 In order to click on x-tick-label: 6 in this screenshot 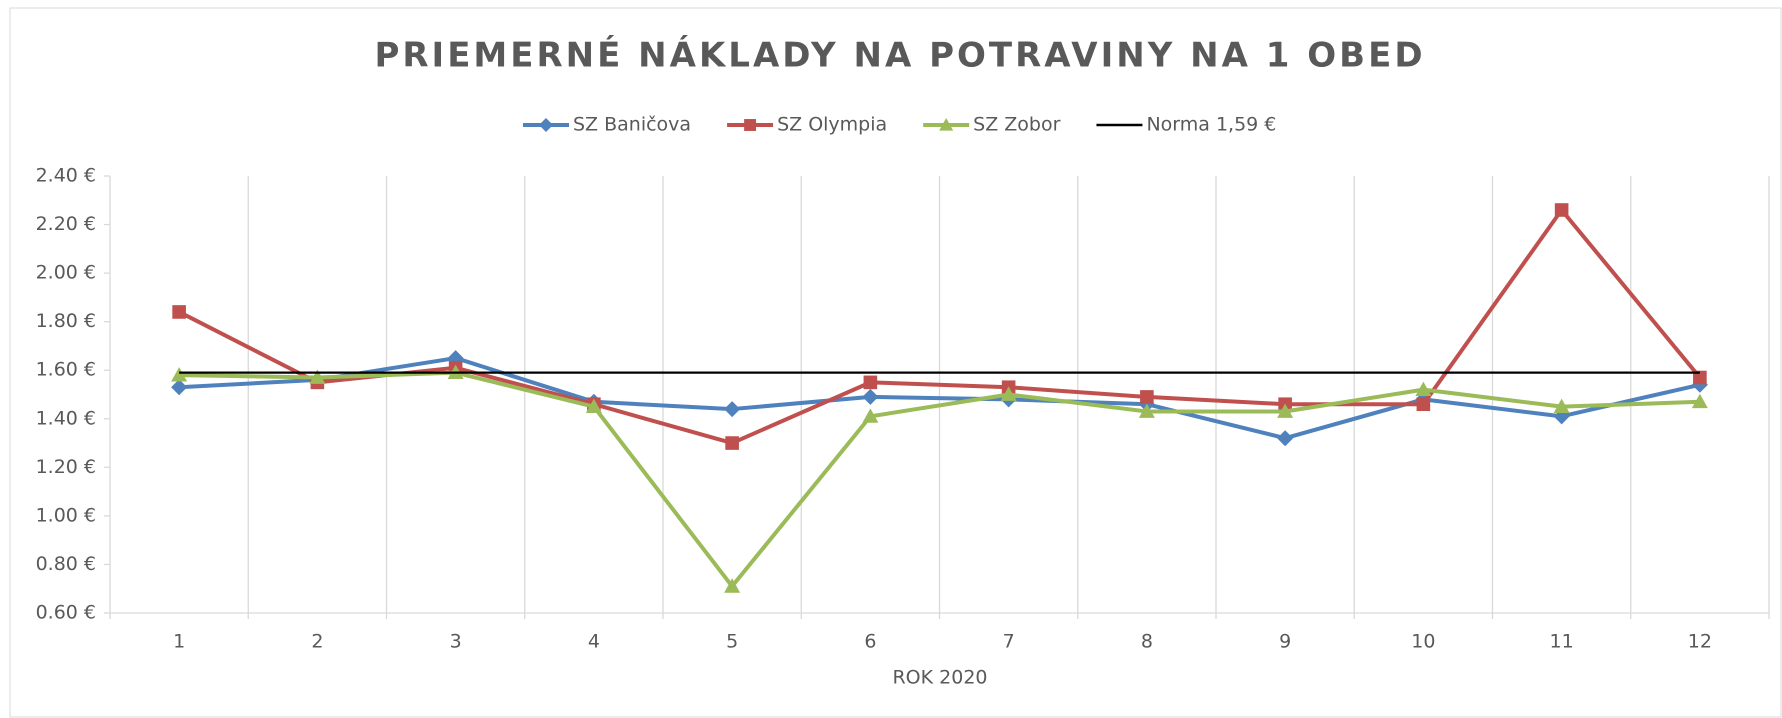, I will do `click(870, 642)`.